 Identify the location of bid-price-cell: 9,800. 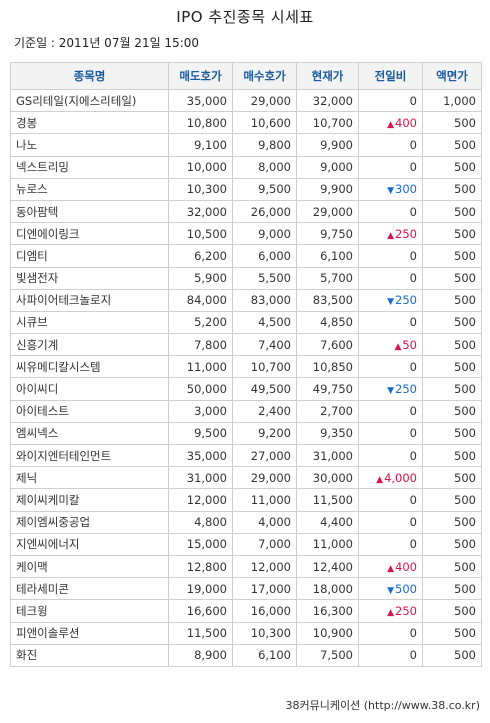
(264, 145).